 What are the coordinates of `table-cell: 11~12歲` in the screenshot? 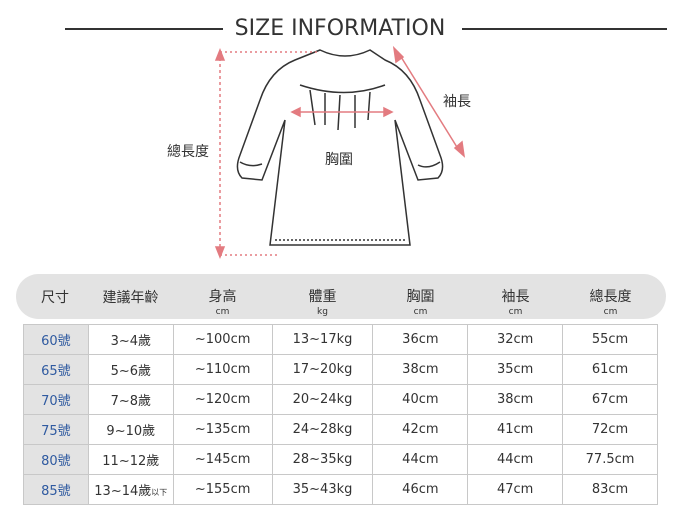 It's located at (130, 459).